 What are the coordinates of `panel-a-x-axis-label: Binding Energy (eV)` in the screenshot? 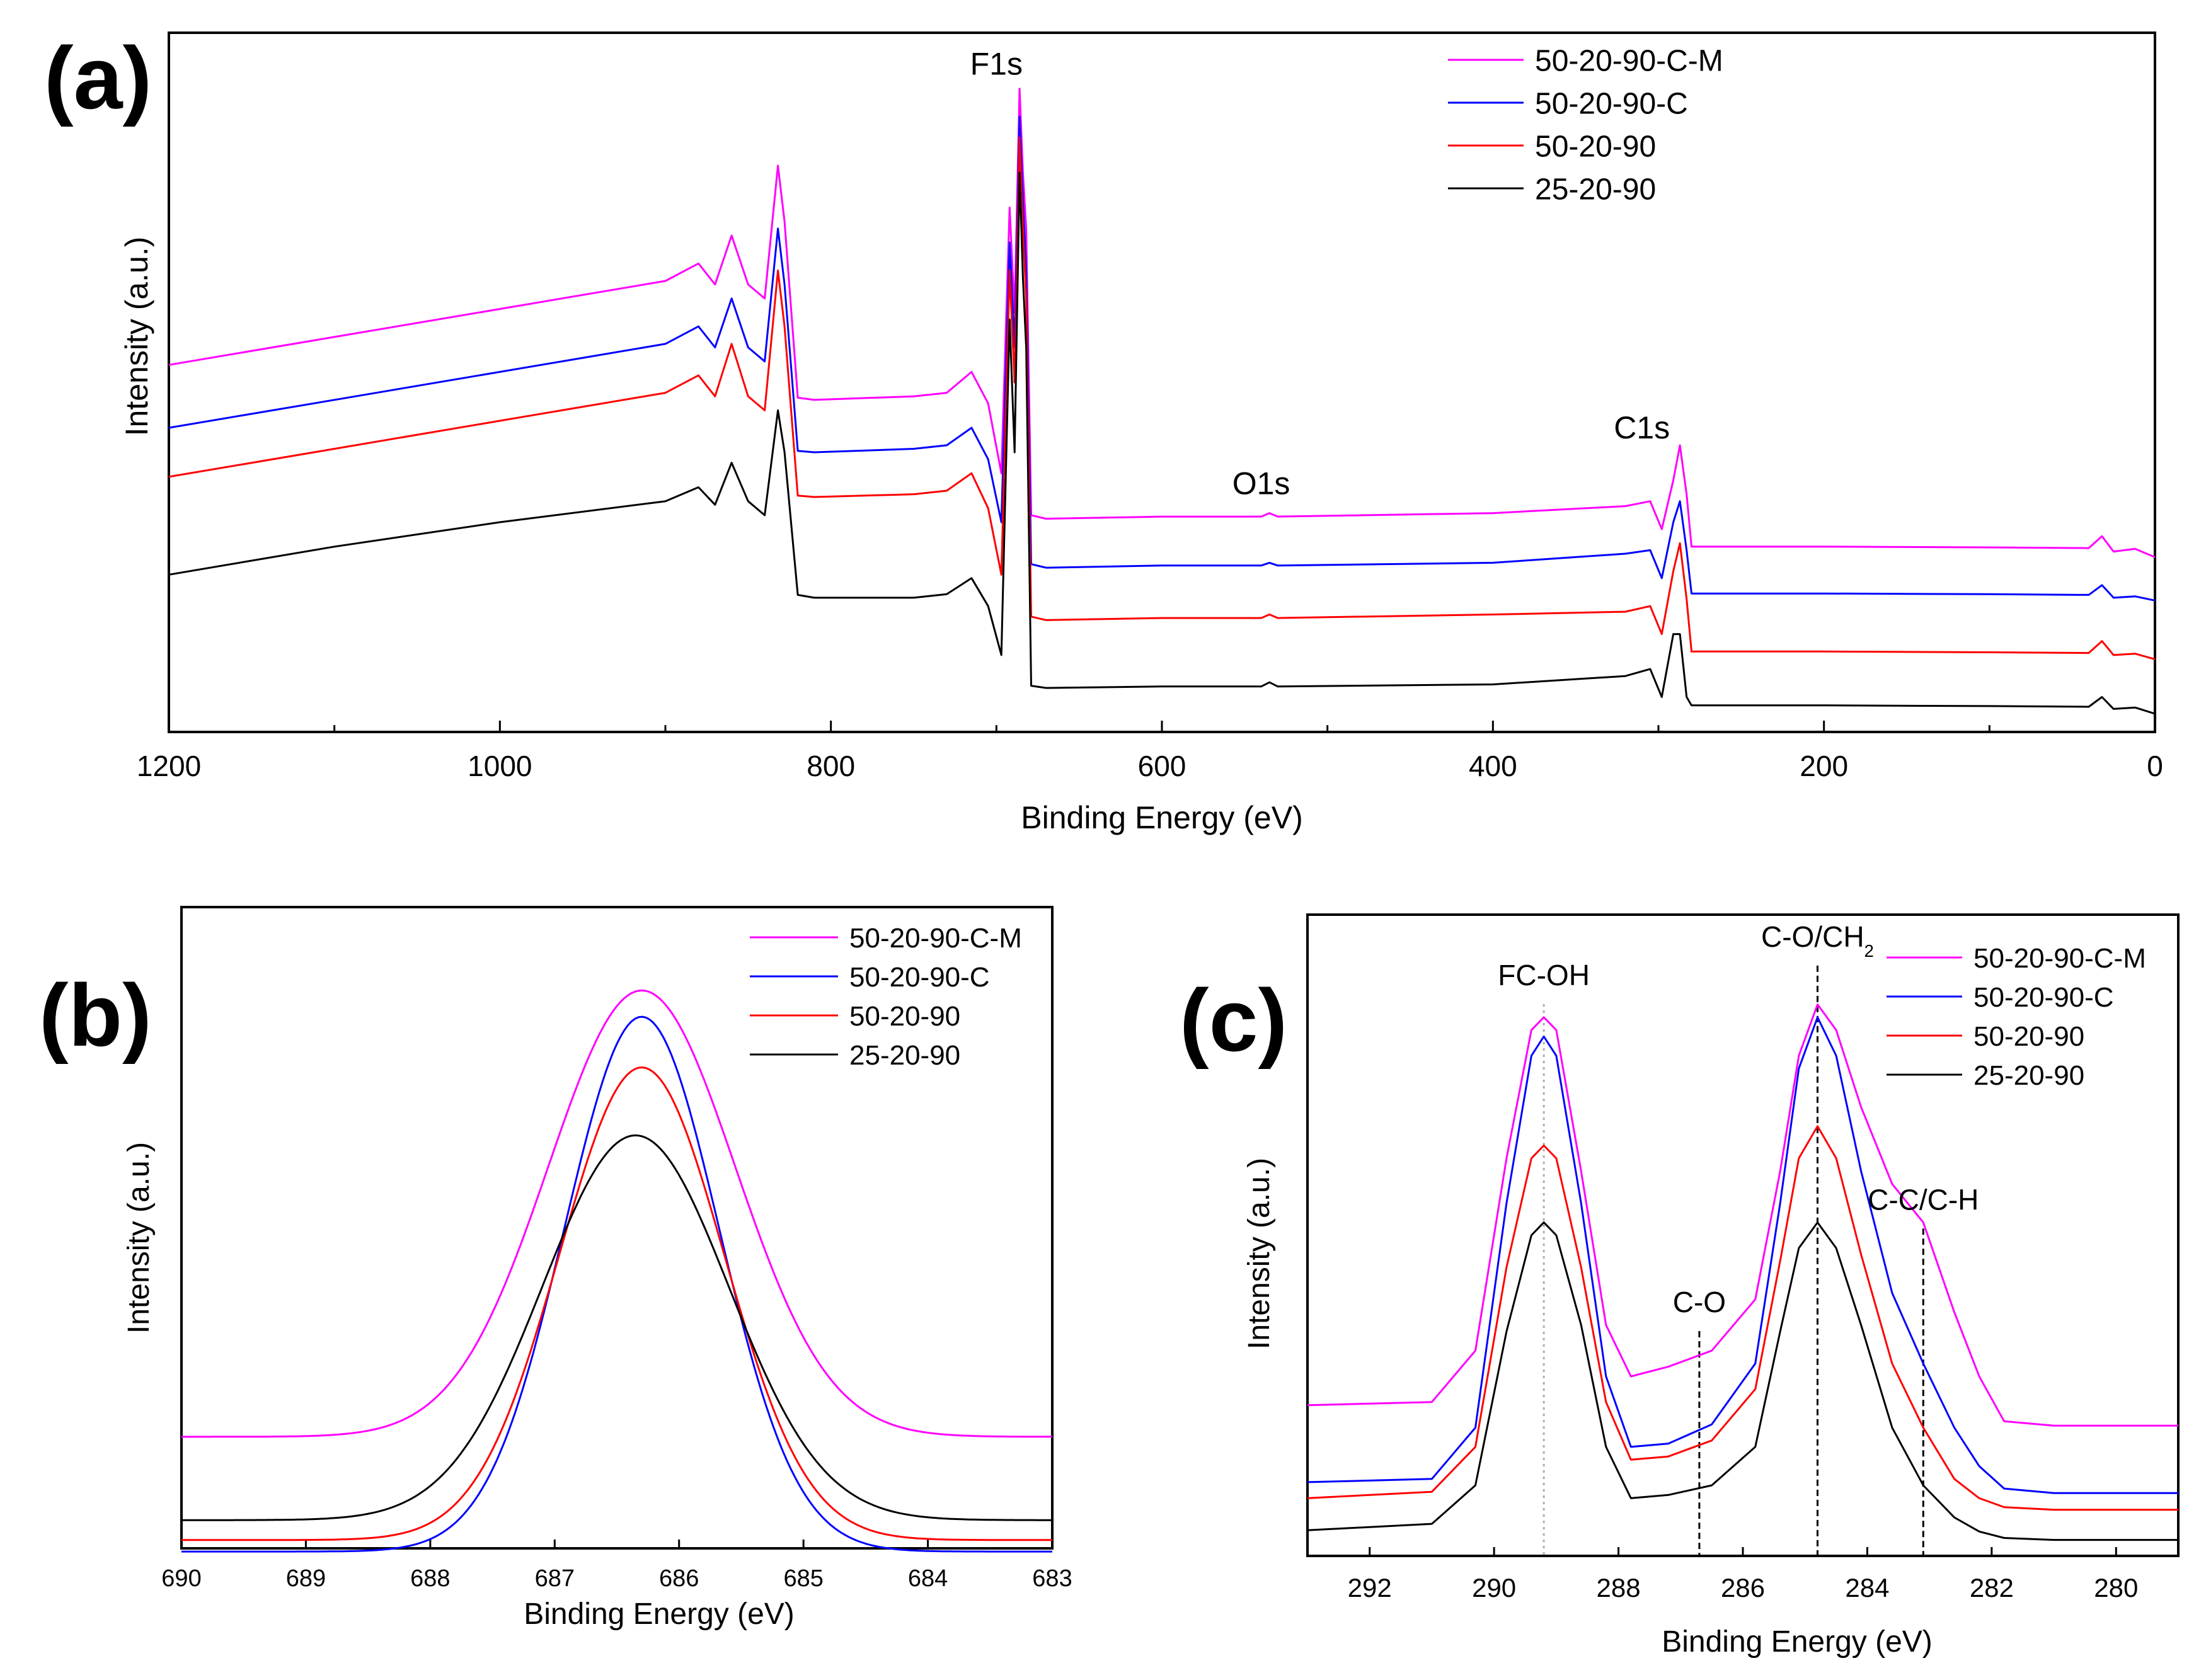 It's located at (1161, 817).